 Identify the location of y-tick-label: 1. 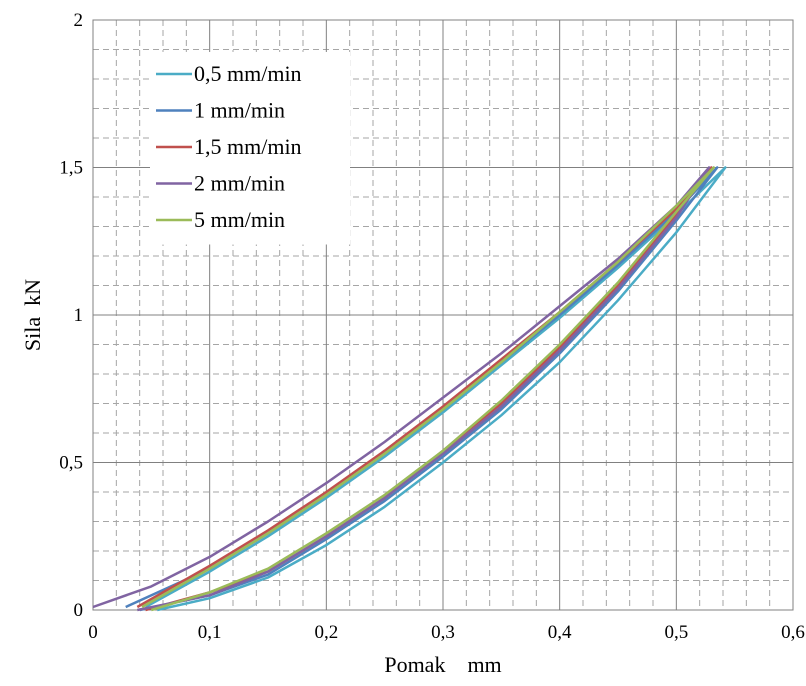
(79, 315).